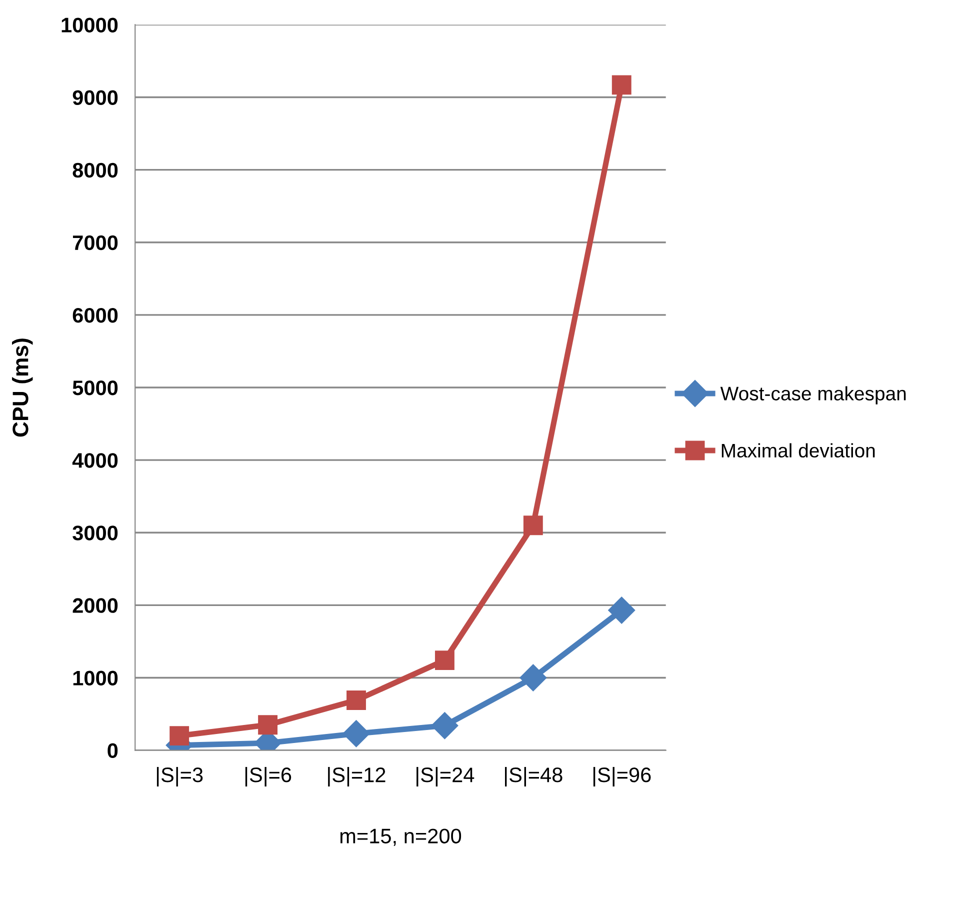  Describe the element at coordinates (95, 605) in the screenshot. I see `y-tick-label: 2000` at that location.